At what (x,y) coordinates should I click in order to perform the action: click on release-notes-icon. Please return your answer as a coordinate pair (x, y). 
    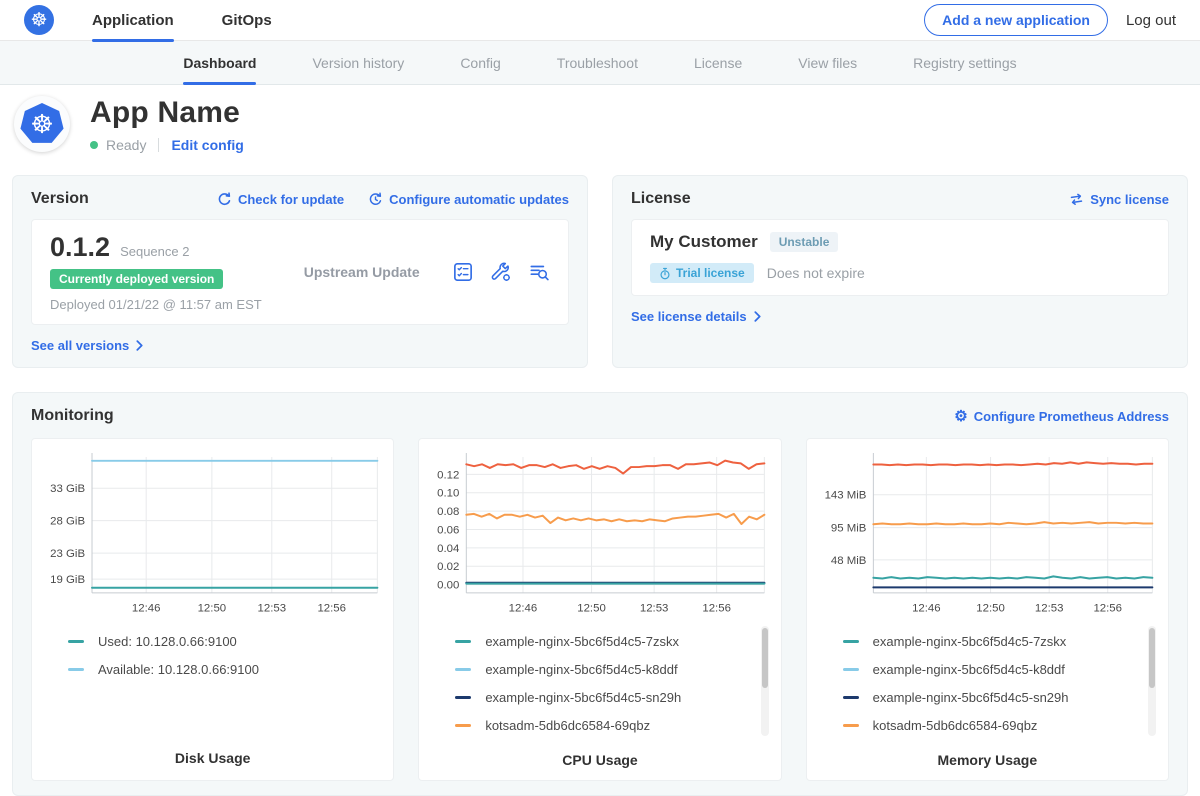
    Looking at the image, I should click on (463, 272).